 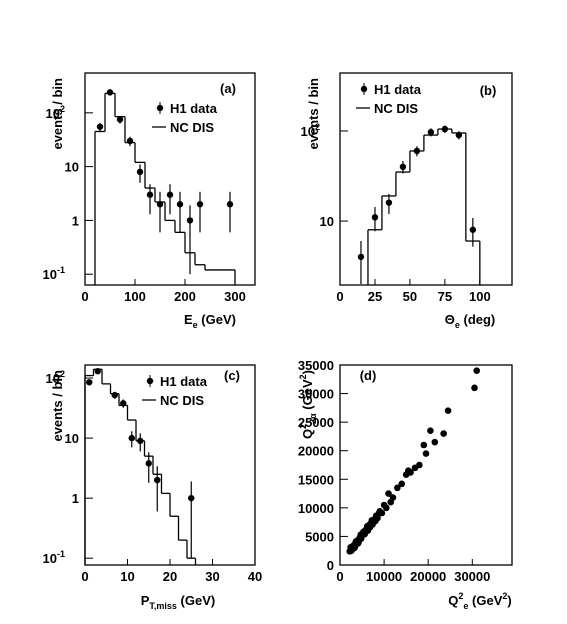 I want to click on panel-label: (a), so click(x=228, y=88).